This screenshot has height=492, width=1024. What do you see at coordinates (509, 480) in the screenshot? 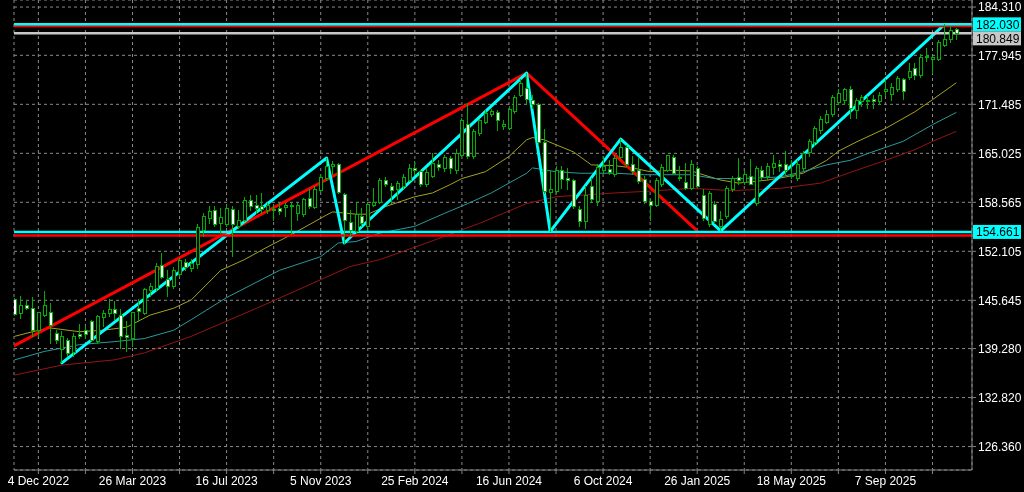
I see `x-tick-label: 16 Jun 2024` at bounding box center [509, 480].